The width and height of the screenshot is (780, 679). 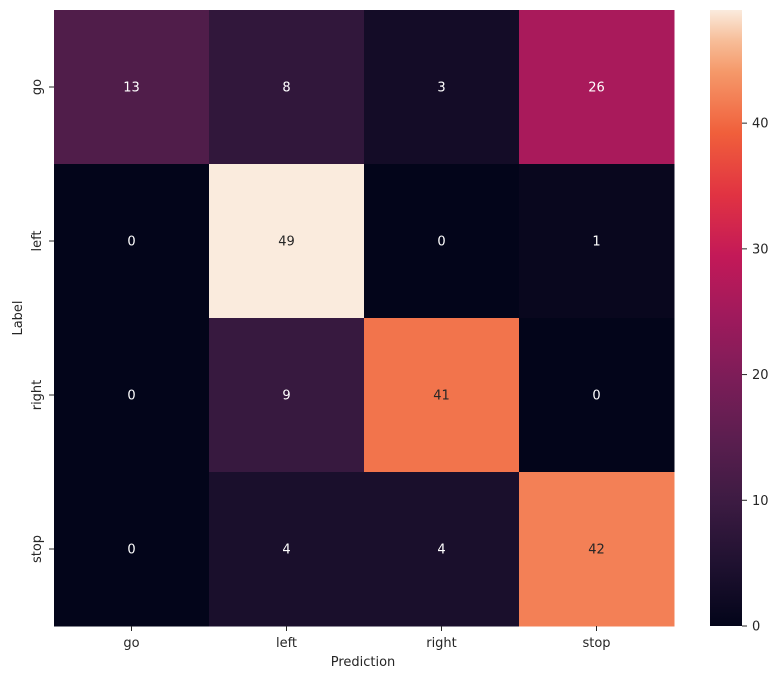 I want to click on cell-label: 41, so click(x=441, y=396).